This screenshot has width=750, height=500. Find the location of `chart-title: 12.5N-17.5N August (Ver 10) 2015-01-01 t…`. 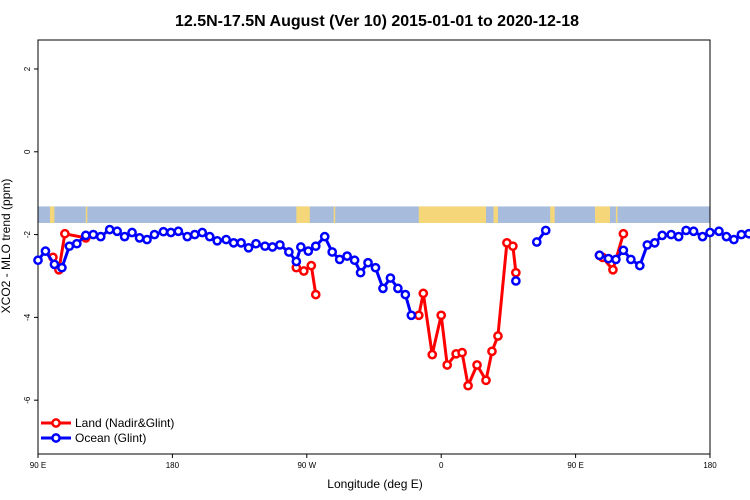

chart-title: 12.5N-17.5N August (Ver 10) 2015-01-01 t… is located at coordinates (377, 21).